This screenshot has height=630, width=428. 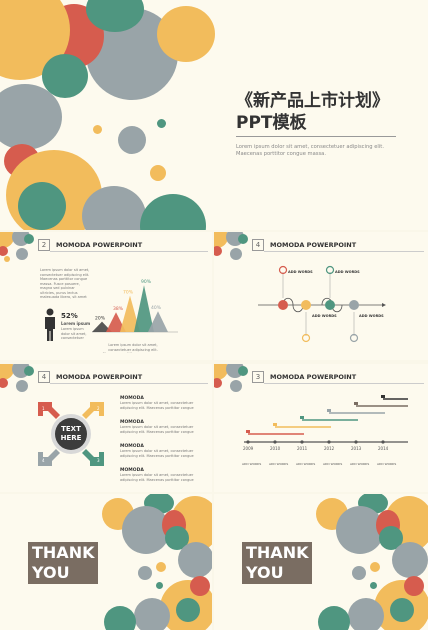 What do you see at coordinates (118, 309) in the screenshot?
I see `peak-data-label: 38%` at bounding box center [118, 309].